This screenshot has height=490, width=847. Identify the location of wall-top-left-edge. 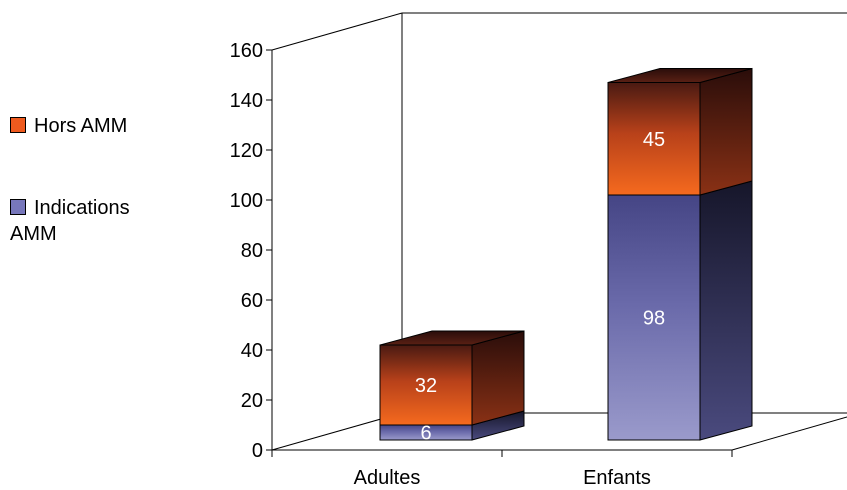
(337, 31).